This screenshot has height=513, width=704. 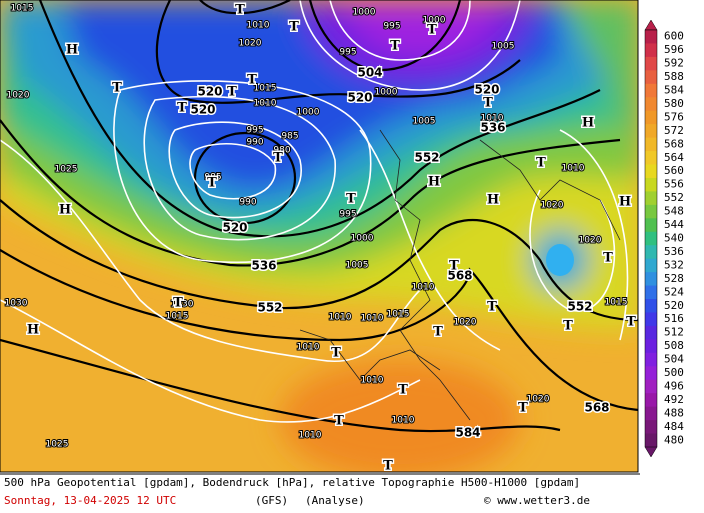 I want to click on pressure-label: 995, so click(x=347, y=215).